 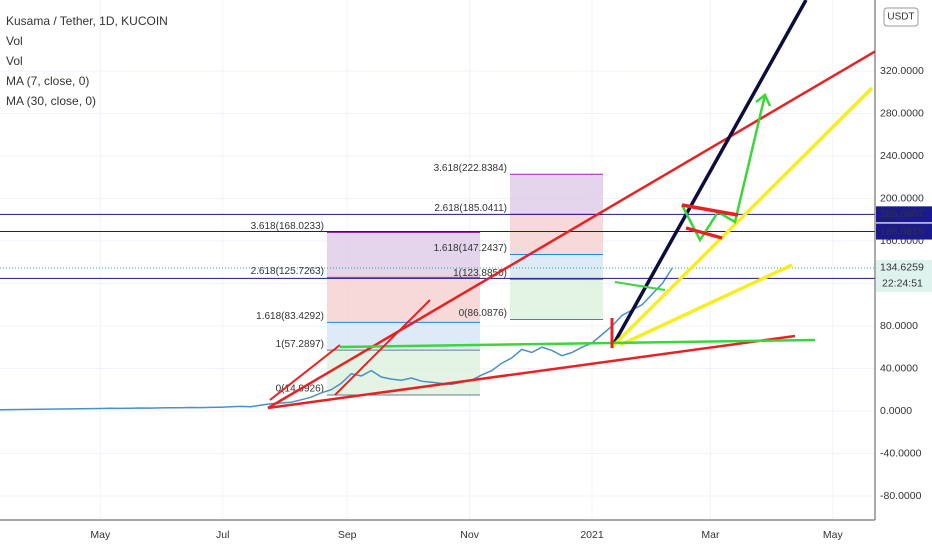 What do you see at coordinates (480, 273) in the screenshot?
I see `fib-label: 1(123.8850)` at bounding box center [480, 273].